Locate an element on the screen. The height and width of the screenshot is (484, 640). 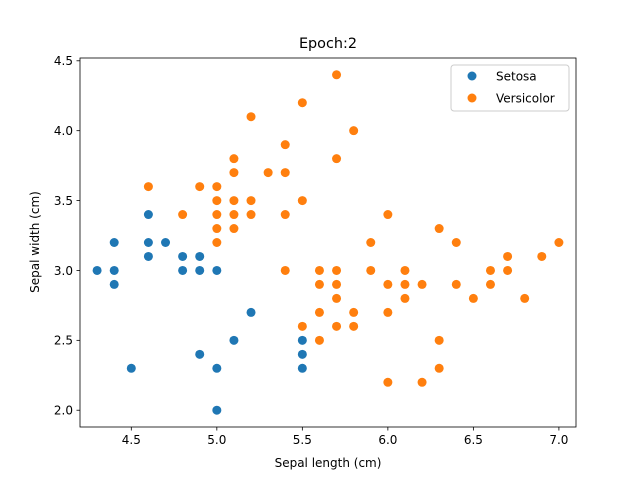
x-tick-label: 4.5 is located at coordinates (131, 440).